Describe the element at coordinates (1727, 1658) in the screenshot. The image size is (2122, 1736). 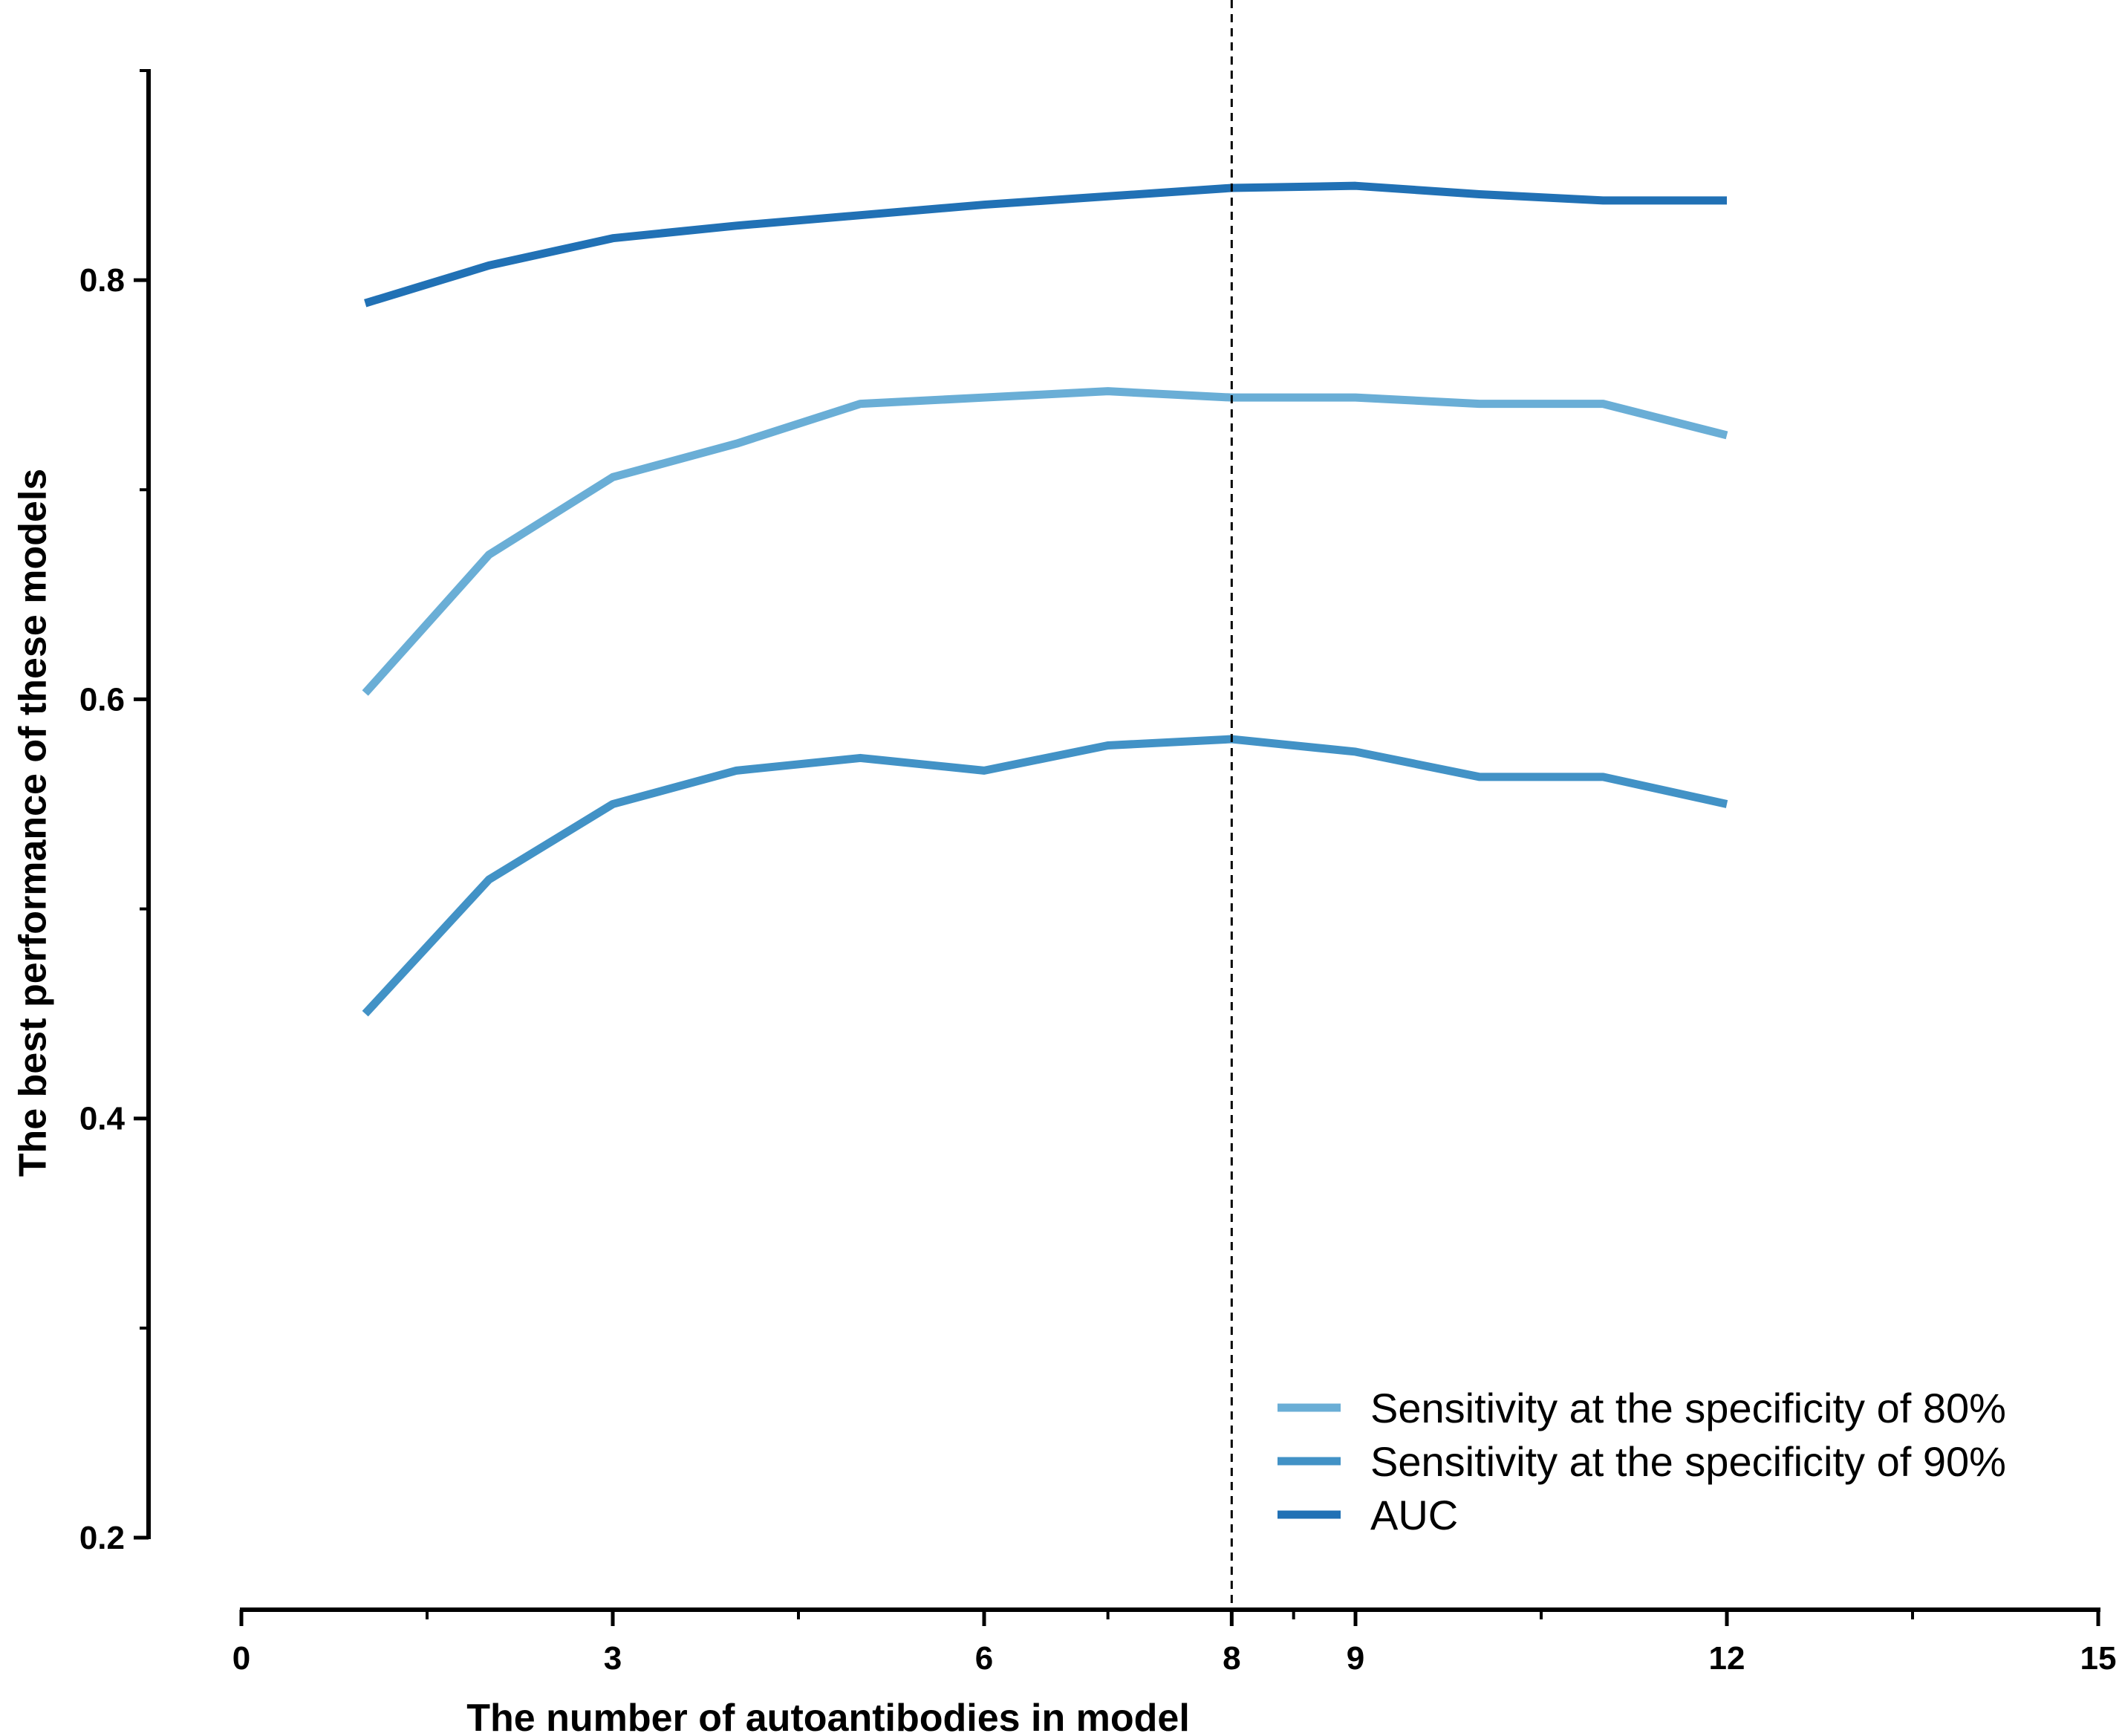
I see `x-tick-label: 12` at that location.